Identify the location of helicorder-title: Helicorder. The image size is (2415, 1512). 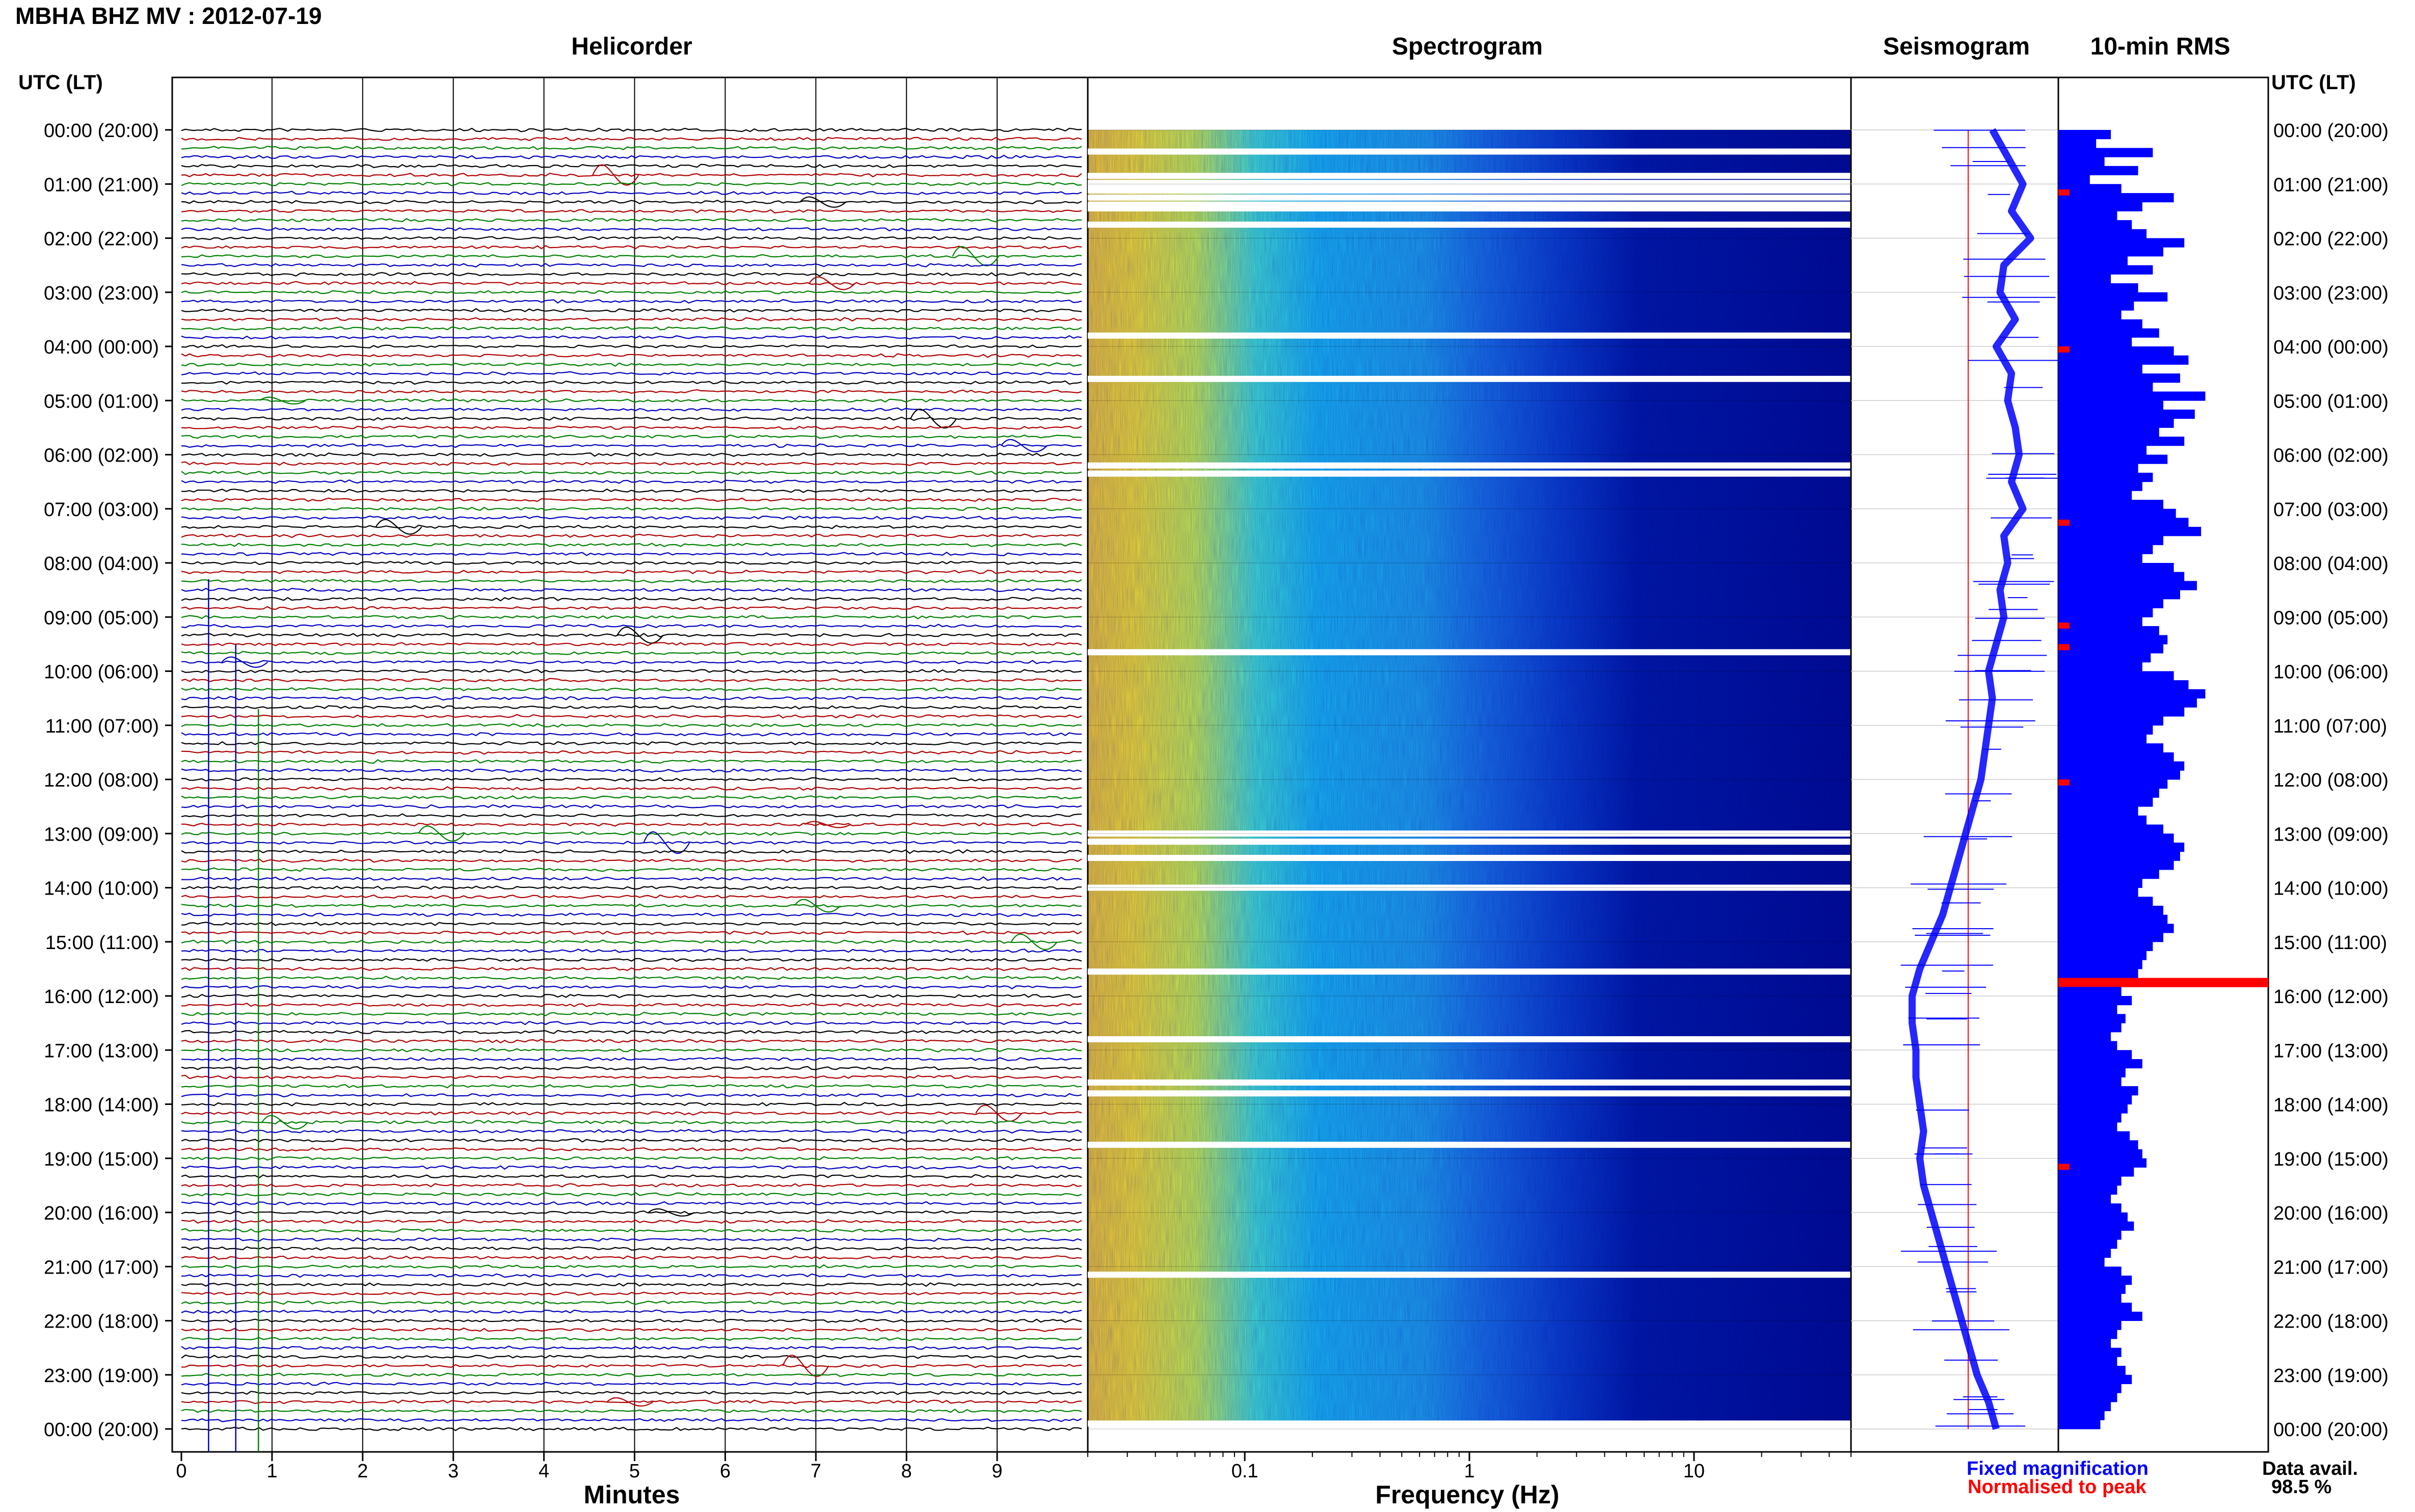
(631, 47).